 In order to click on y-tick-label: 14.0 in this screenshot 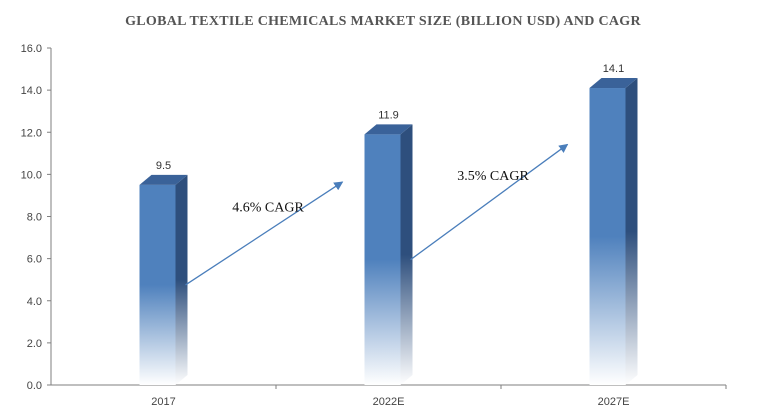, I will do `click(31, 91)`.